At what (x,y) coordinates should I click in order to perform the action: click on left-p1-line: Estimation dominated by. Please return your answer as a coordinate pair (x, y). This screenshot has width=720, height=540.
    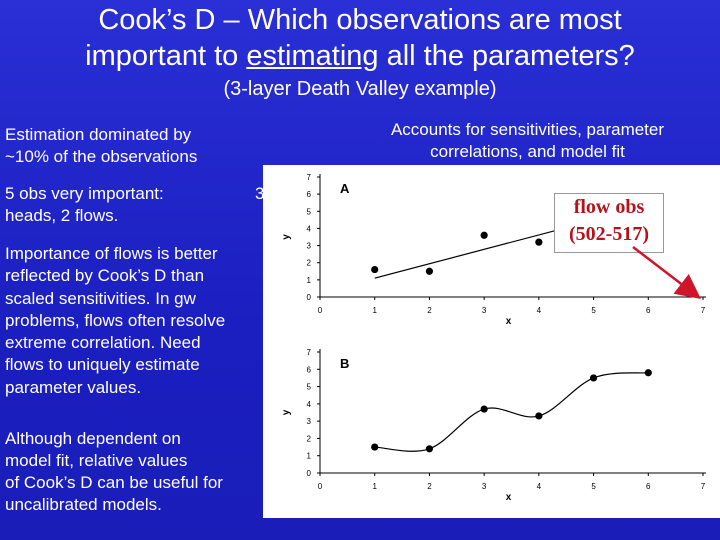
    Looking at the image, I should click on (98, 134).